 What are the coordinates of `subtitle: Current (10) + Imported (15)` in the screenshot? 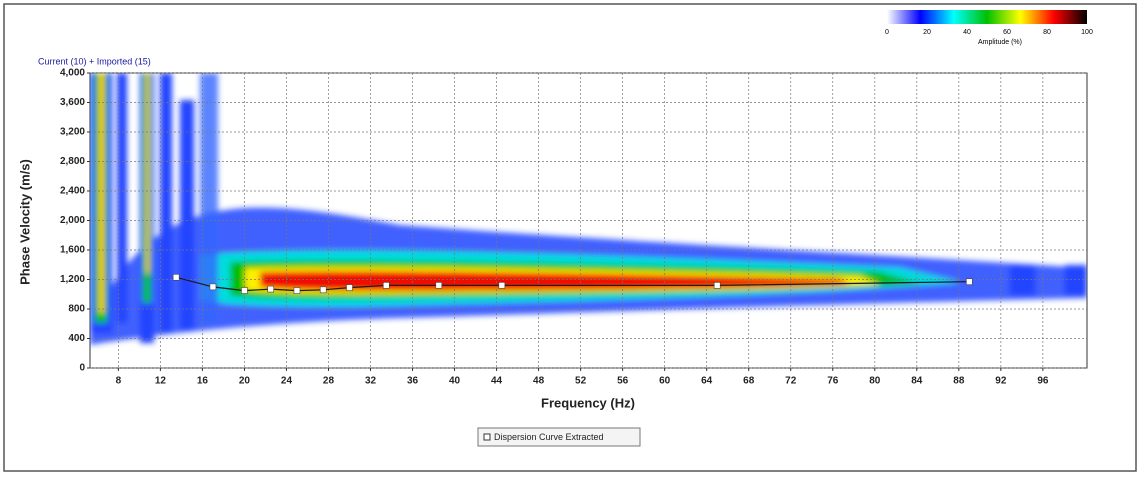 It's located at (94, 61).